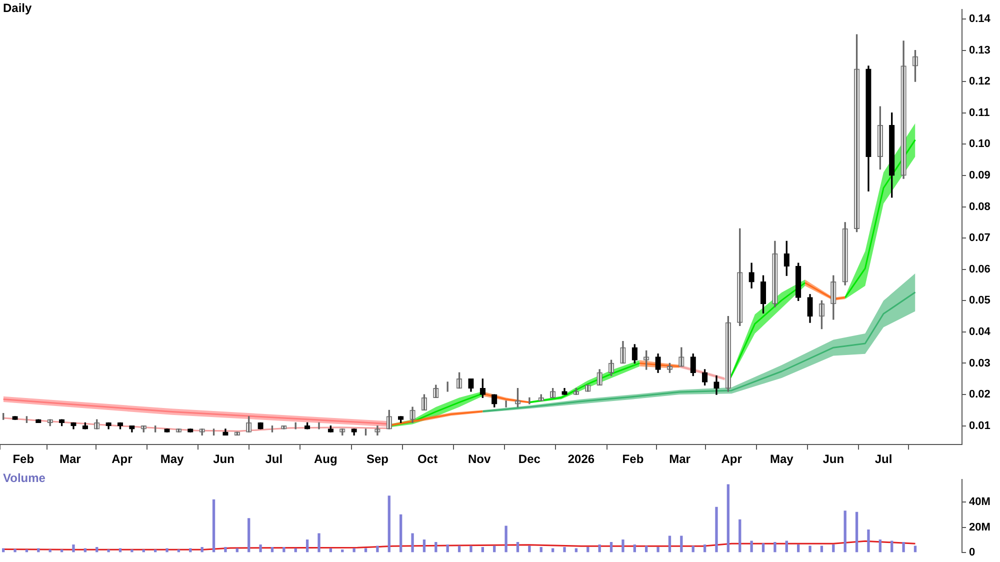 The height and width of the screenshot is (562, 1000). What do you see at coordinates (979, 175) in the screenshot?
I see `y-tick-label: 0.09` at bounding box center [979, 175].